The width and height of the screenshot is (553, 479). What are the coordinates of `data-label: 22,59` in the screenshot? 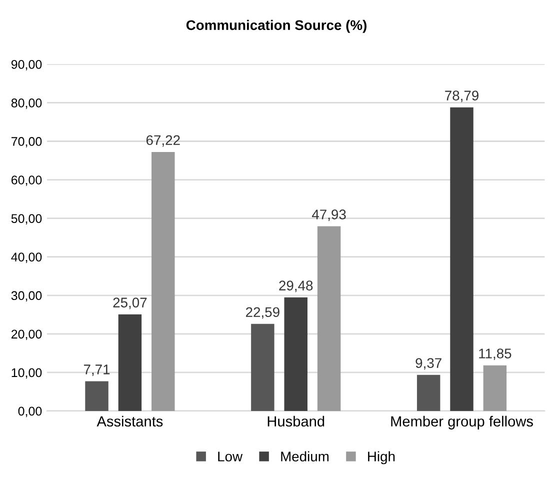 It's located at (263, 313).